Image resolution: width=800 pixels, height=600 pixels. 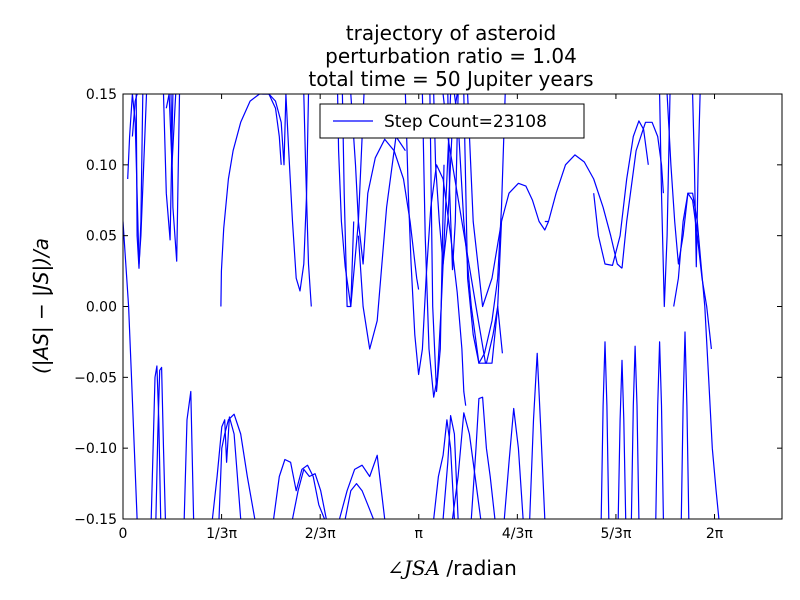 What do you see at coordinates (222, 534) in the screenshot?
I see `x-tick-label-1: 1/3π` at bounding box center [222, 534].